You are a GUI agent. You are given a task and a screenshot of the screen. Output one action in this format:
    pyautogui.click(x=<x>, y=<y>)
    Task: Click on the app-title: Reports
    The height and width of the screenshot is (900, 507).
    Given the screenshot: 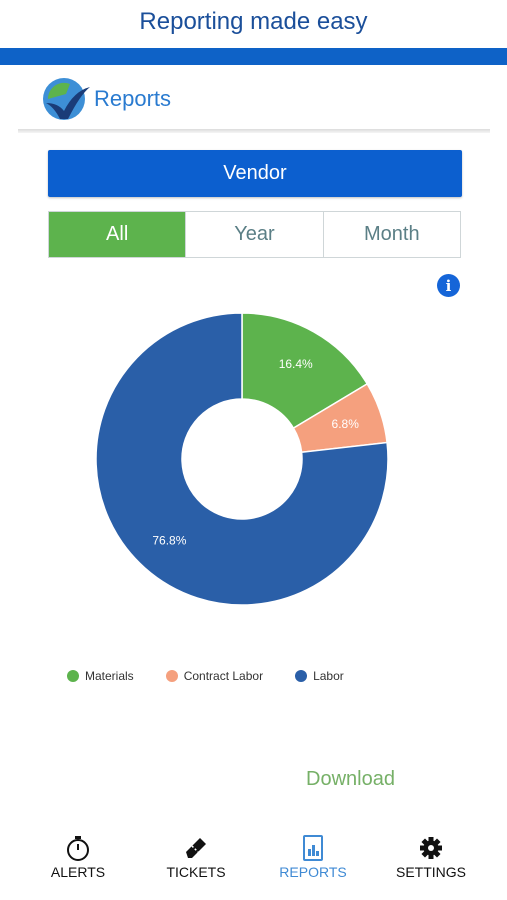 What is the action you would take?
    pyautogui.click(x=133, y=98)
    